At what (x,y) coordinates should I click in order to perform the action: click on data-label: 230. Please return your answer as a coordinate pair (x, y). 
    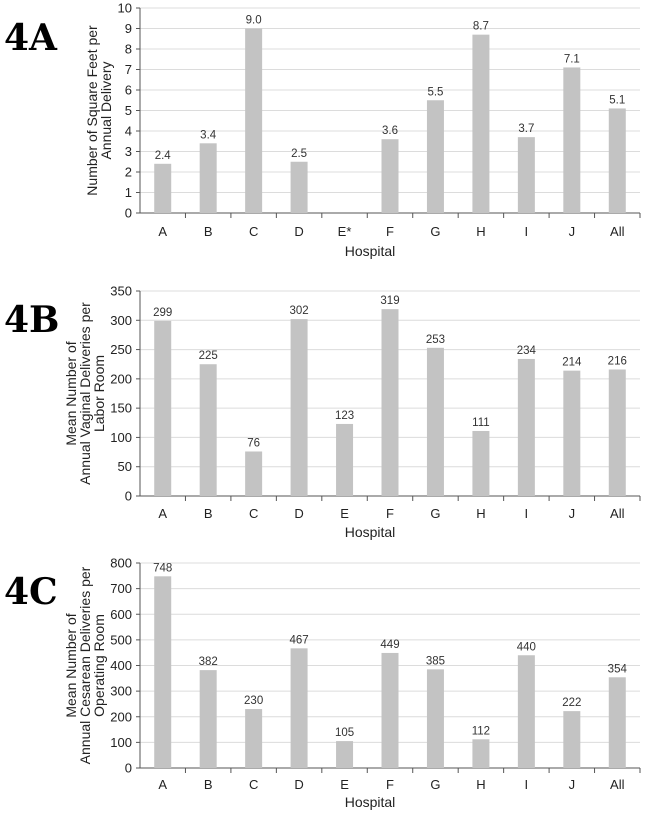
    Looking at the image, I should click on (253, 701).